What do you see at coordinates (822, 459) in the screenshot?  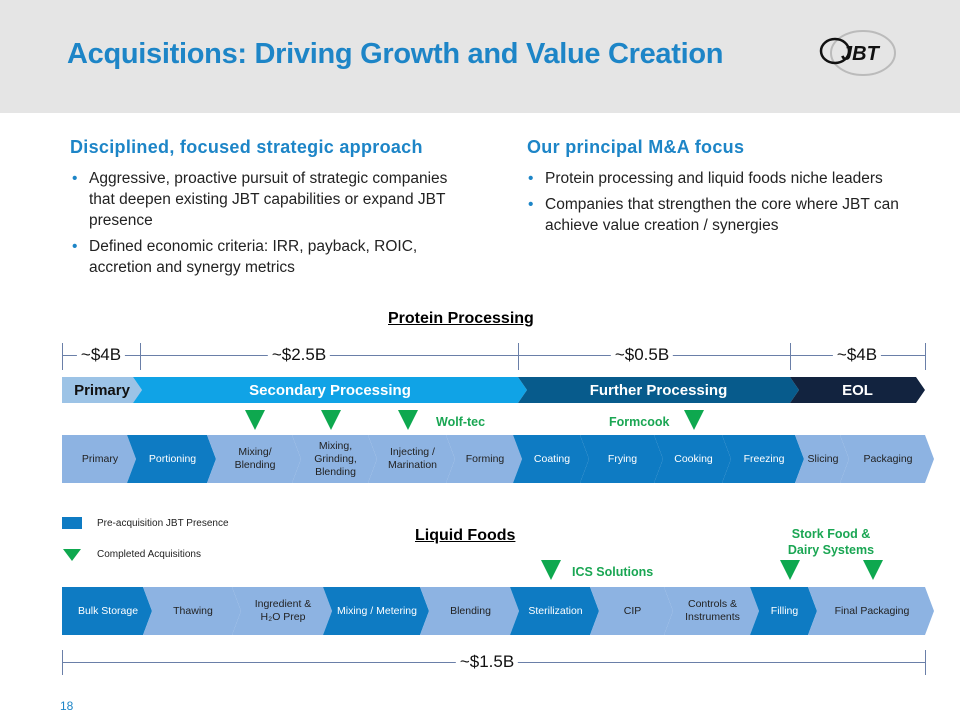 I see `process-step: Slicing` at bounding box center [822, 459].